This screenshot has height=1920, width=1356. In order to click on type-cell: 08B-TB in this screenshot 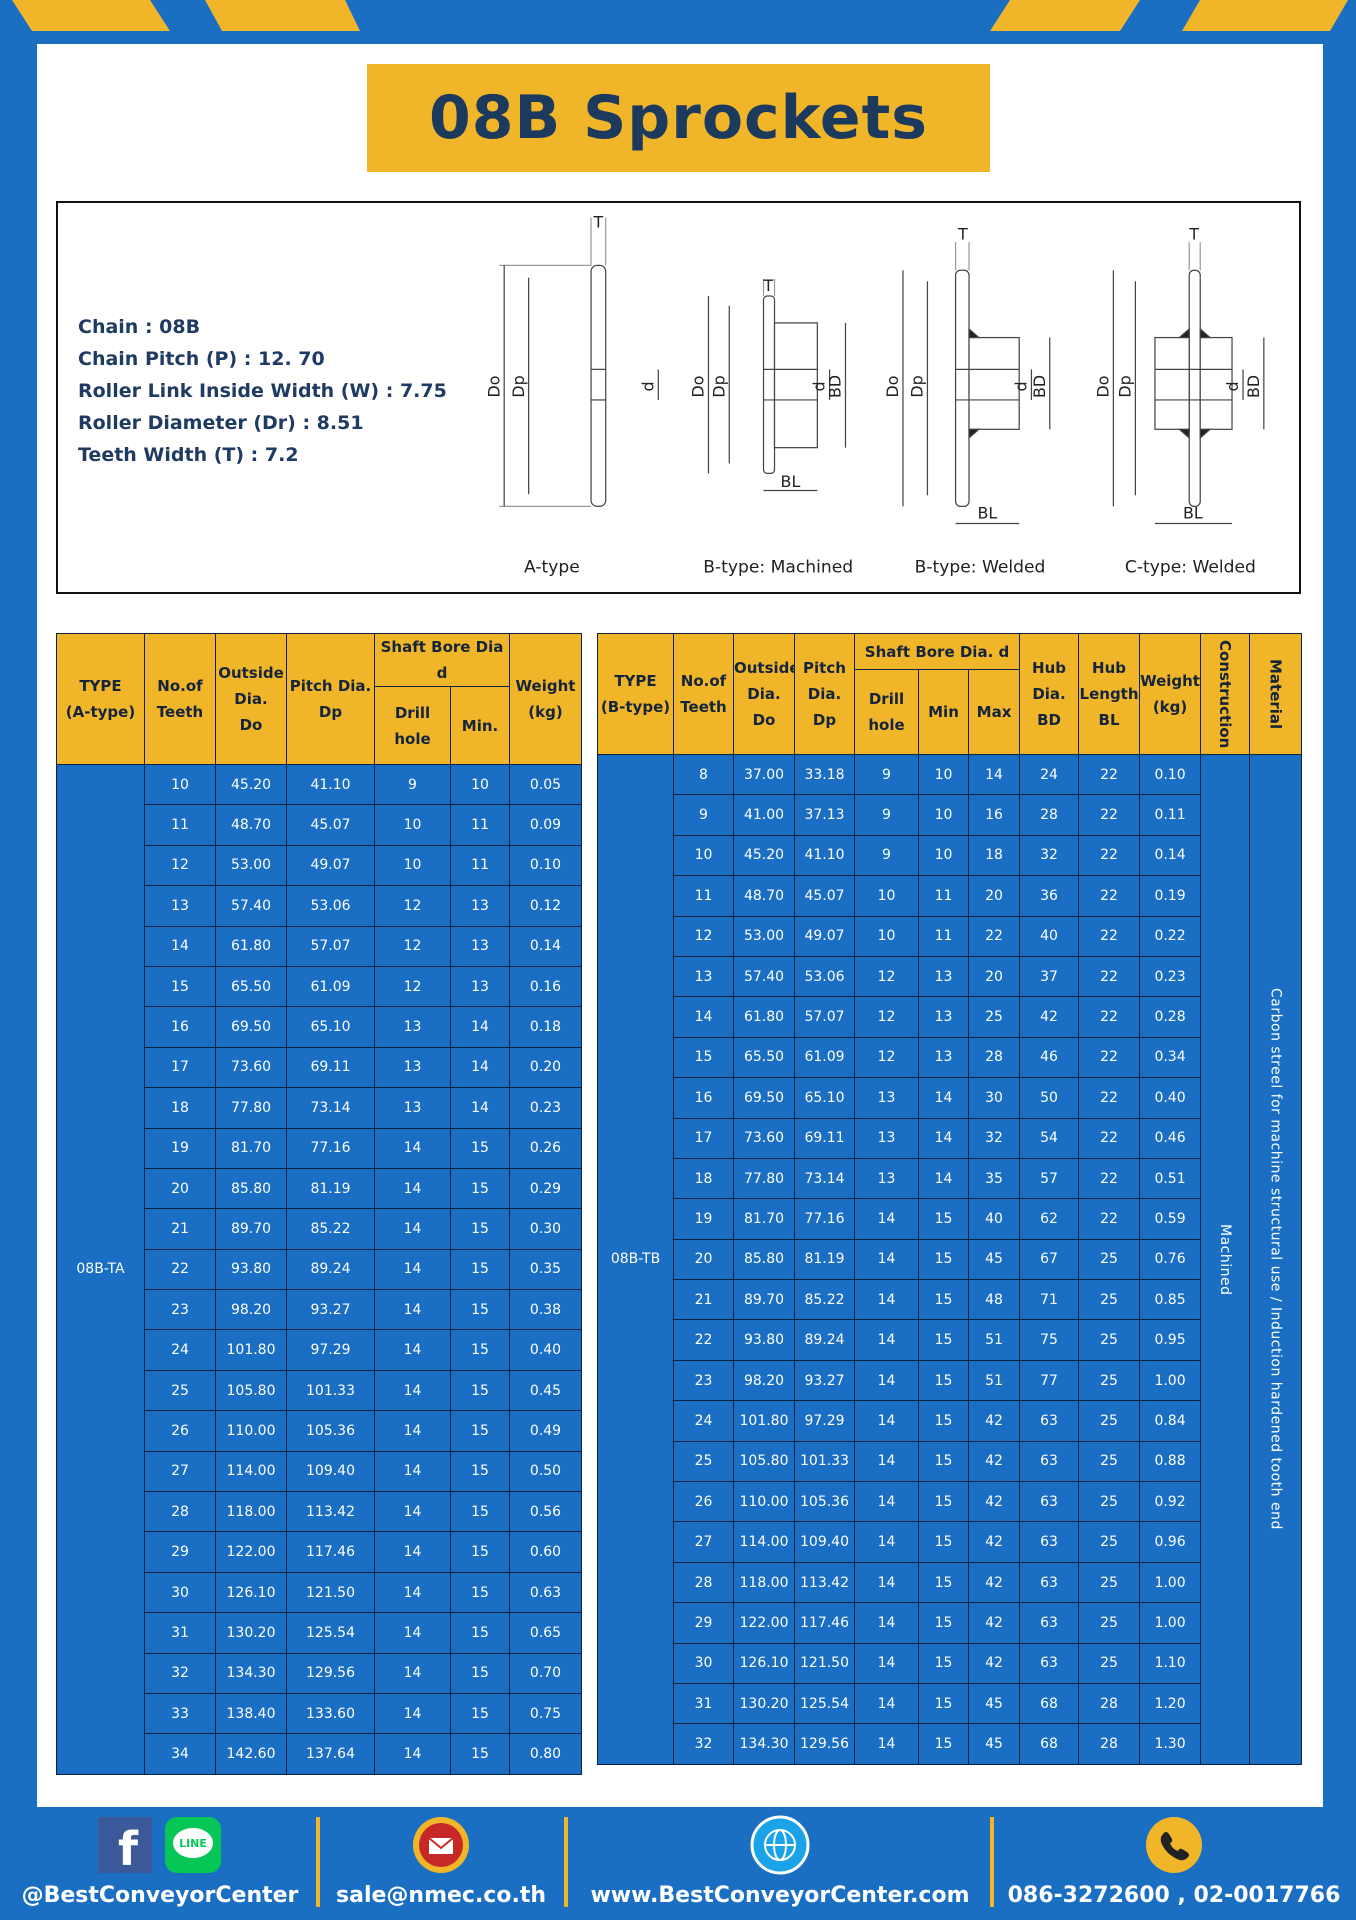, I will do `click(635, 1259)`.